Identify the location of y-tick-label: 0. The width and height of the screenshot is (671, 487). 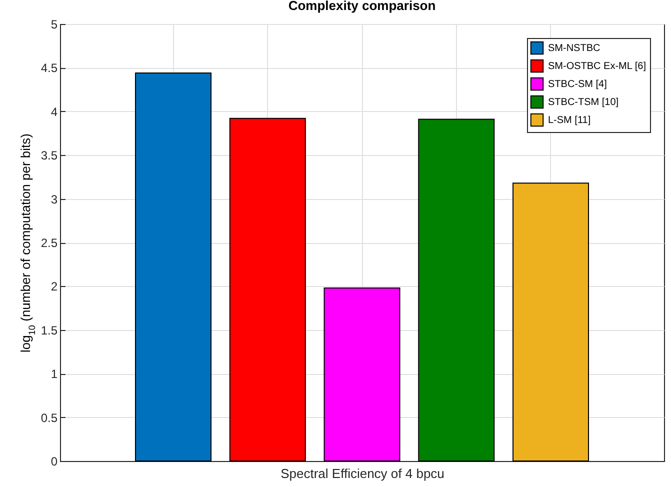
(54, 461).